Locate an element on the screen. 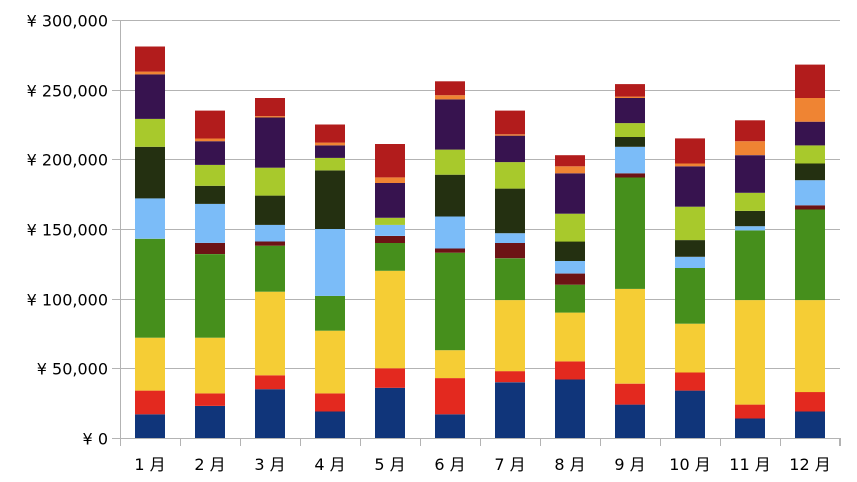 This screenshot has width=857, height=482. x-tick-label: 3 月 is located at coordinates (269, 464).